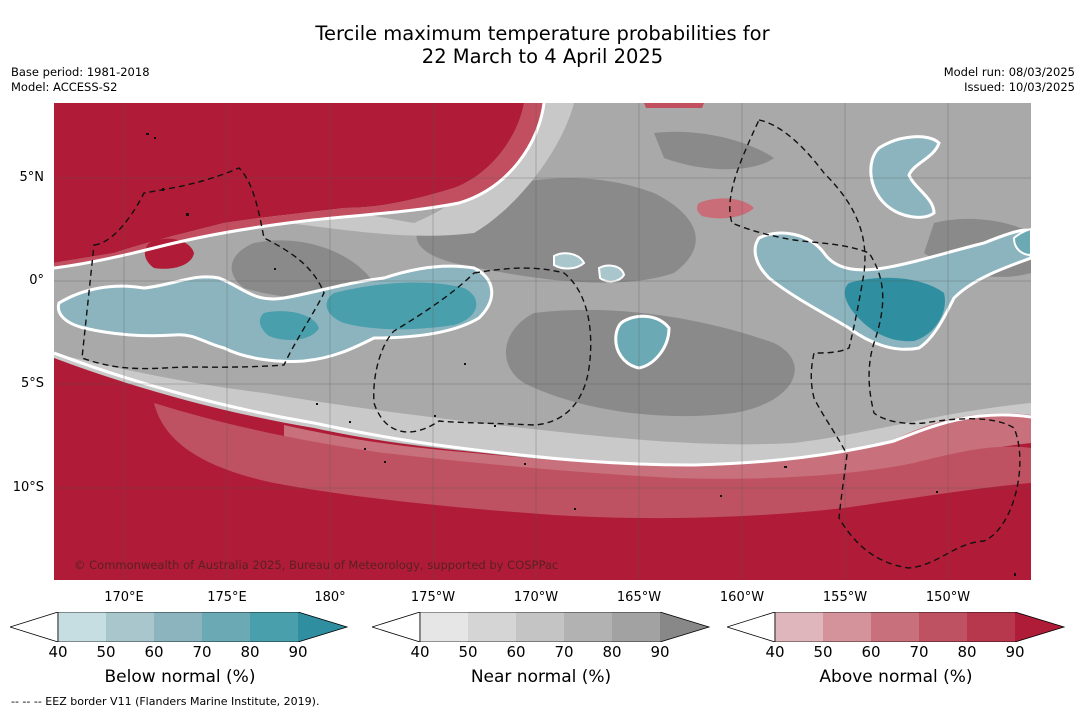  Describe the element at coordinates (227, 597) in the screenshot. I see `lon-label-175e: 175°E` at that location.